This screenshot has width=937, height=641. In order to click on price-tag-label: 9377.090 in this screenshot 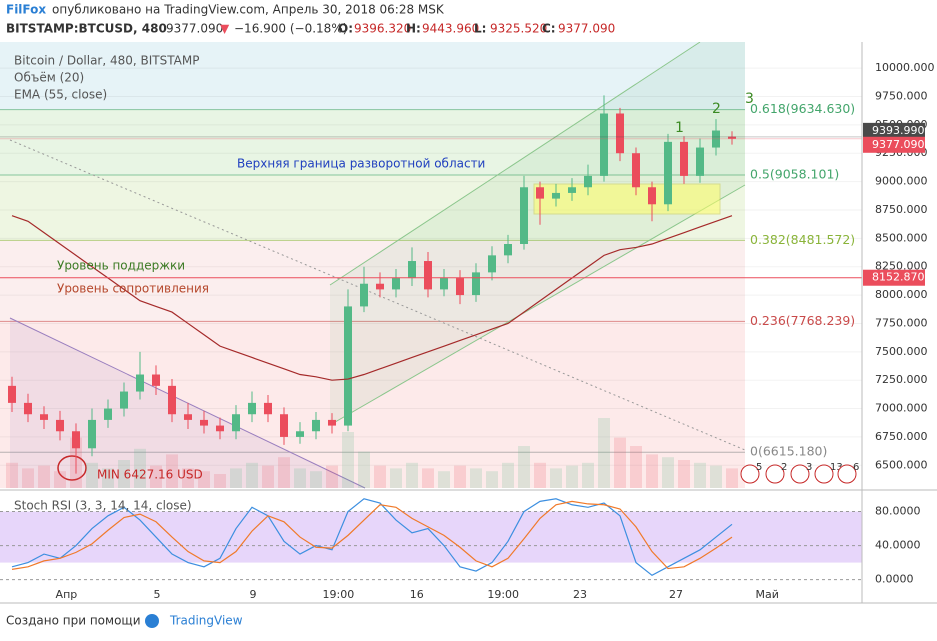, I will do `click(898, 144)`.